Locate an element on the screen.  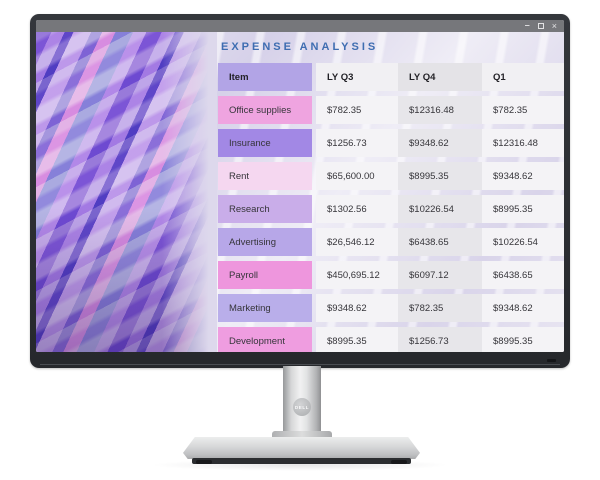
window-titlebar: – × is located at coordinates (300, 26).